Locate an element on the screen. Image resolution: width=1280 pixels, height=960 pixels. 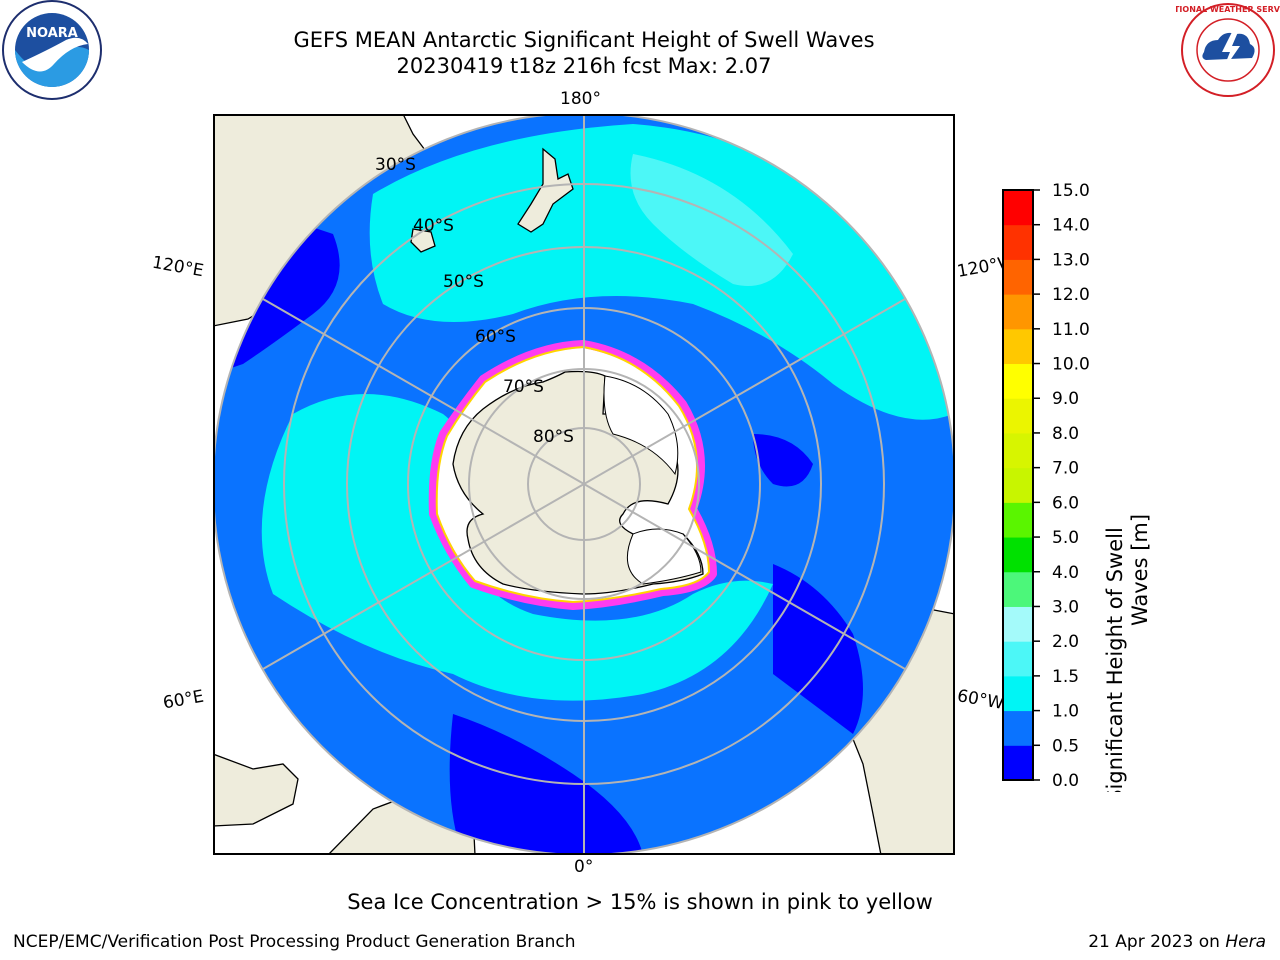
swell-band-ring is located at coordinates (517, 547).